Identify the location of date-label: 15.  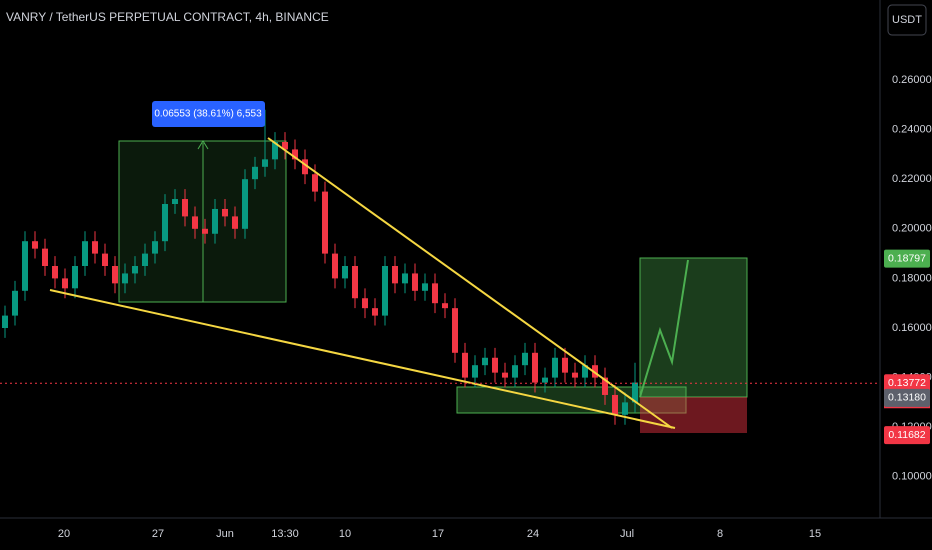
(815, 534).